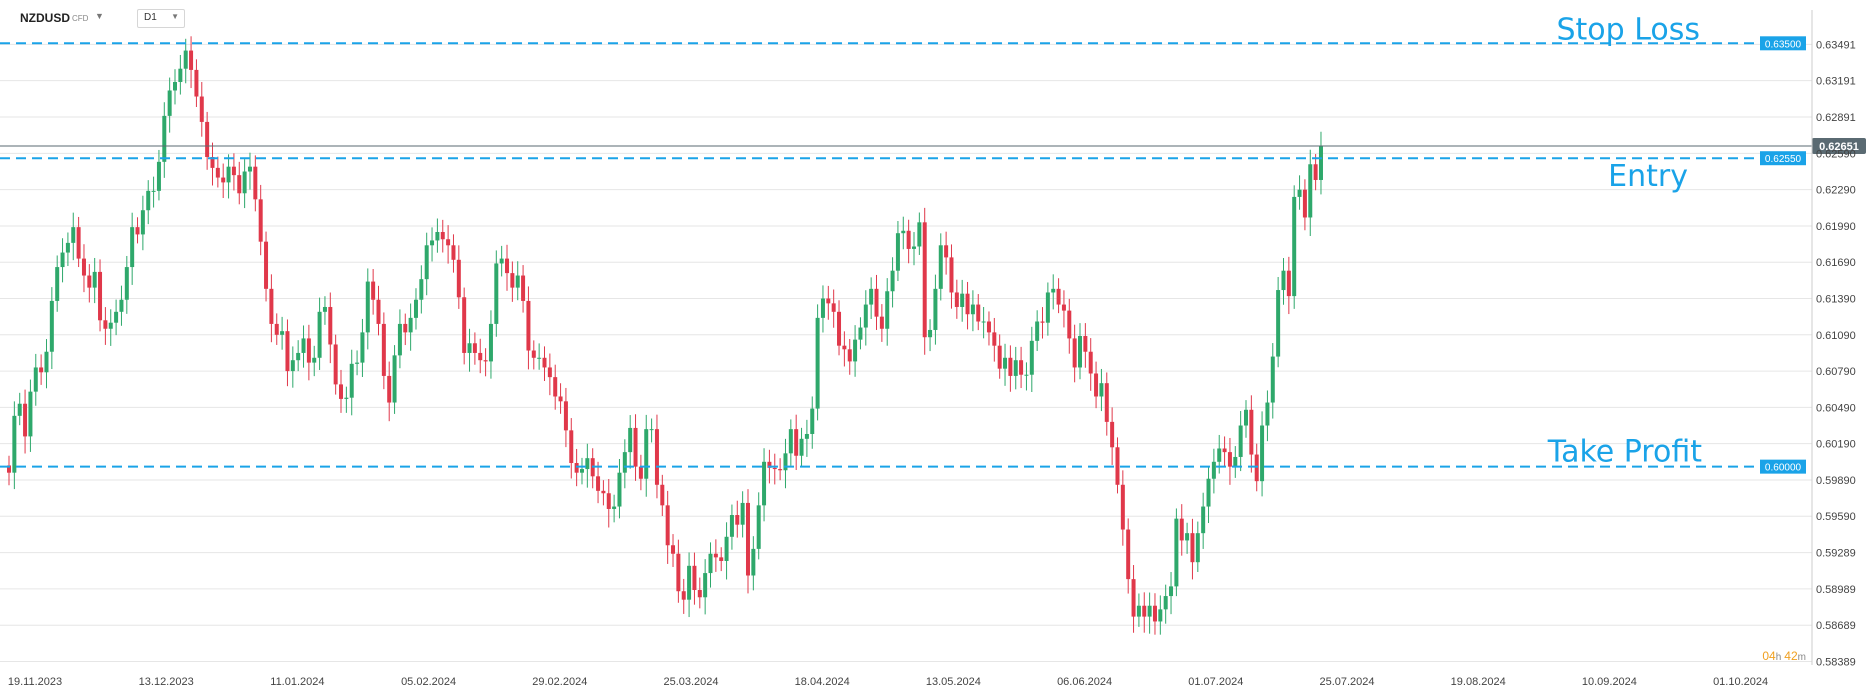 The width and height of the screenshot is (1866, 695). What do you see at coordinates (1084, 682) in the screenshot?
I see `x-tick-label: 06.06.2024` at bounding box center [1084, 682].